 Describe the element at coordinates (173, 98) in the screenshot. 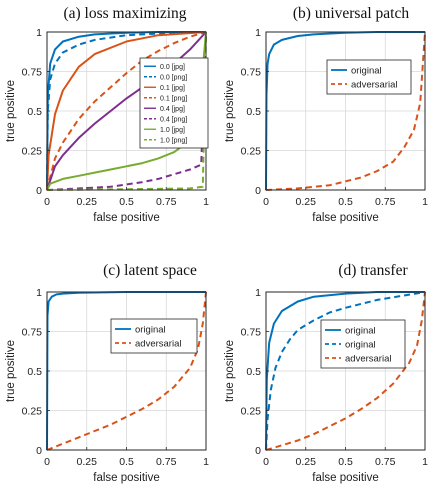

I see `legend-label: 0.1 [png]` at that location.